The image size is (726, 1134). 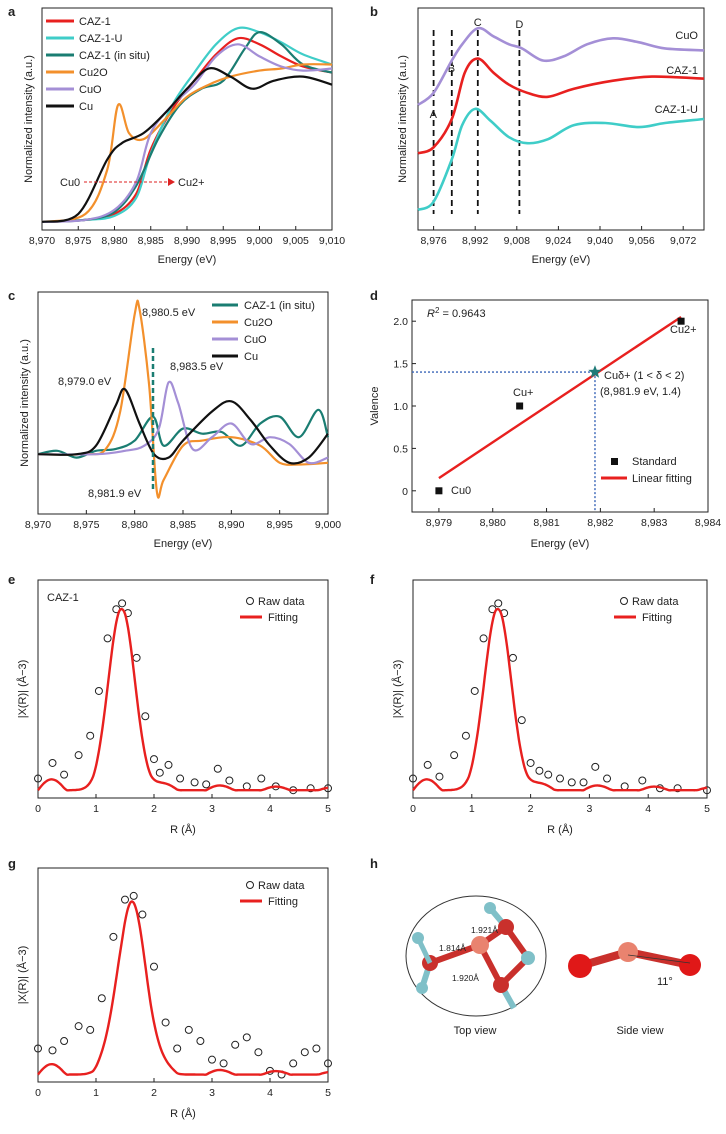 I want to click on top-view-molecule, so click(x=473, y=956).